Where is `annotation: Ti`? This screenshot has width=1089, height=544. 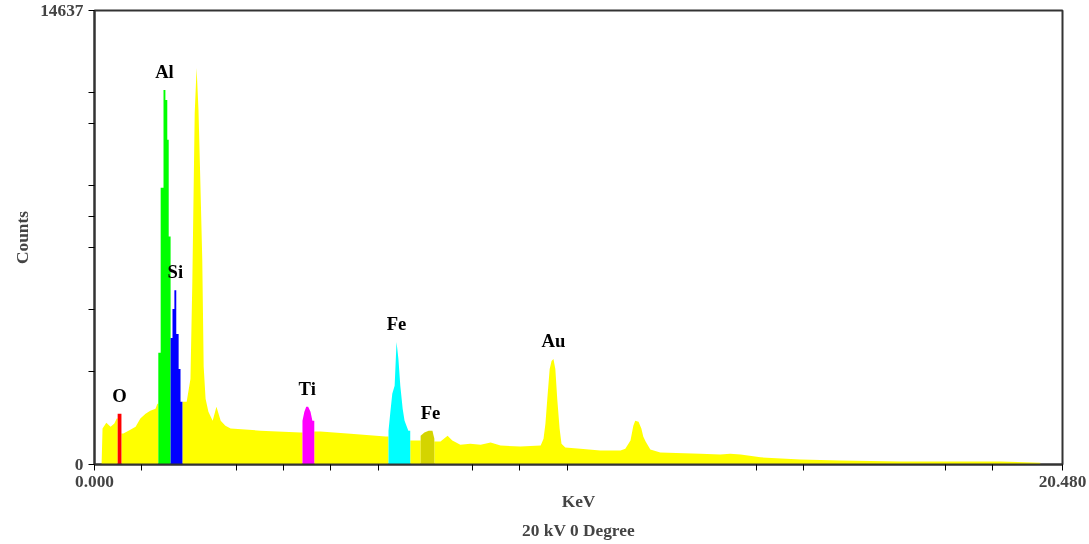
annotation: Ti is located at coordinates (307, 388).